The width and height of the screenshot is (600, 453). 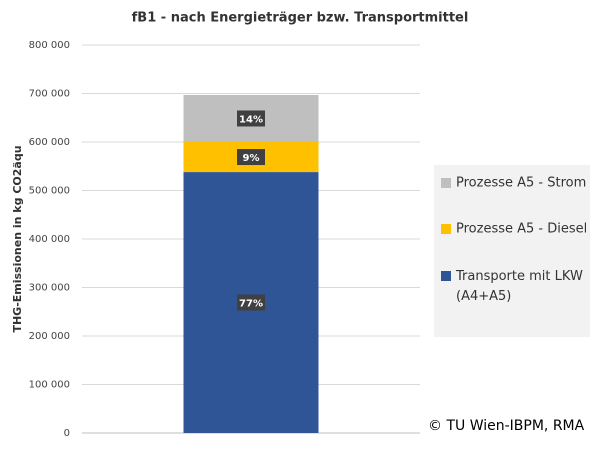 I want to click on y-tick-label: 200 000, so click(x=49, y=336).